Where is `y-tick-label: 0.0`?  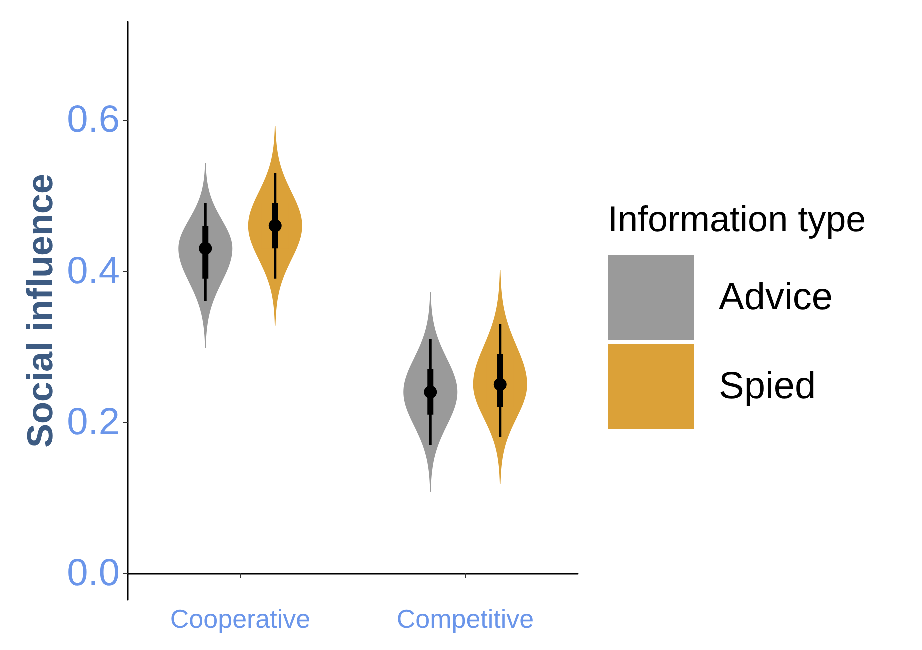 y-tick-label: 0.0 is located at coordinates (93, 573).